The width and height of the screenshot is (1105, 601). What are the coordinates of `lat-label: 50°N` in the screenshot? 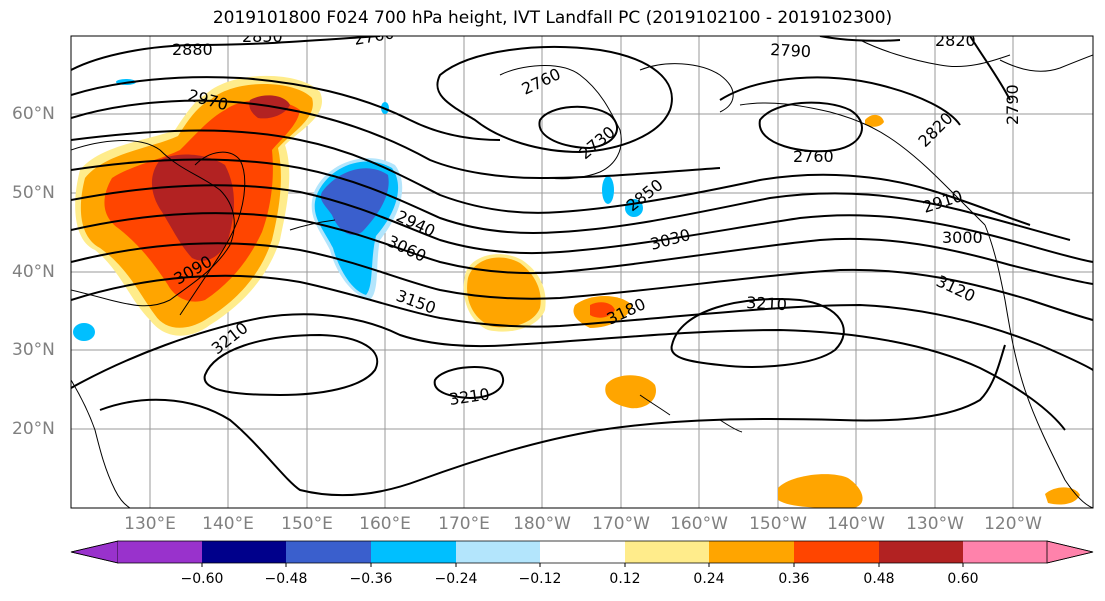 It's located at (33, 193).